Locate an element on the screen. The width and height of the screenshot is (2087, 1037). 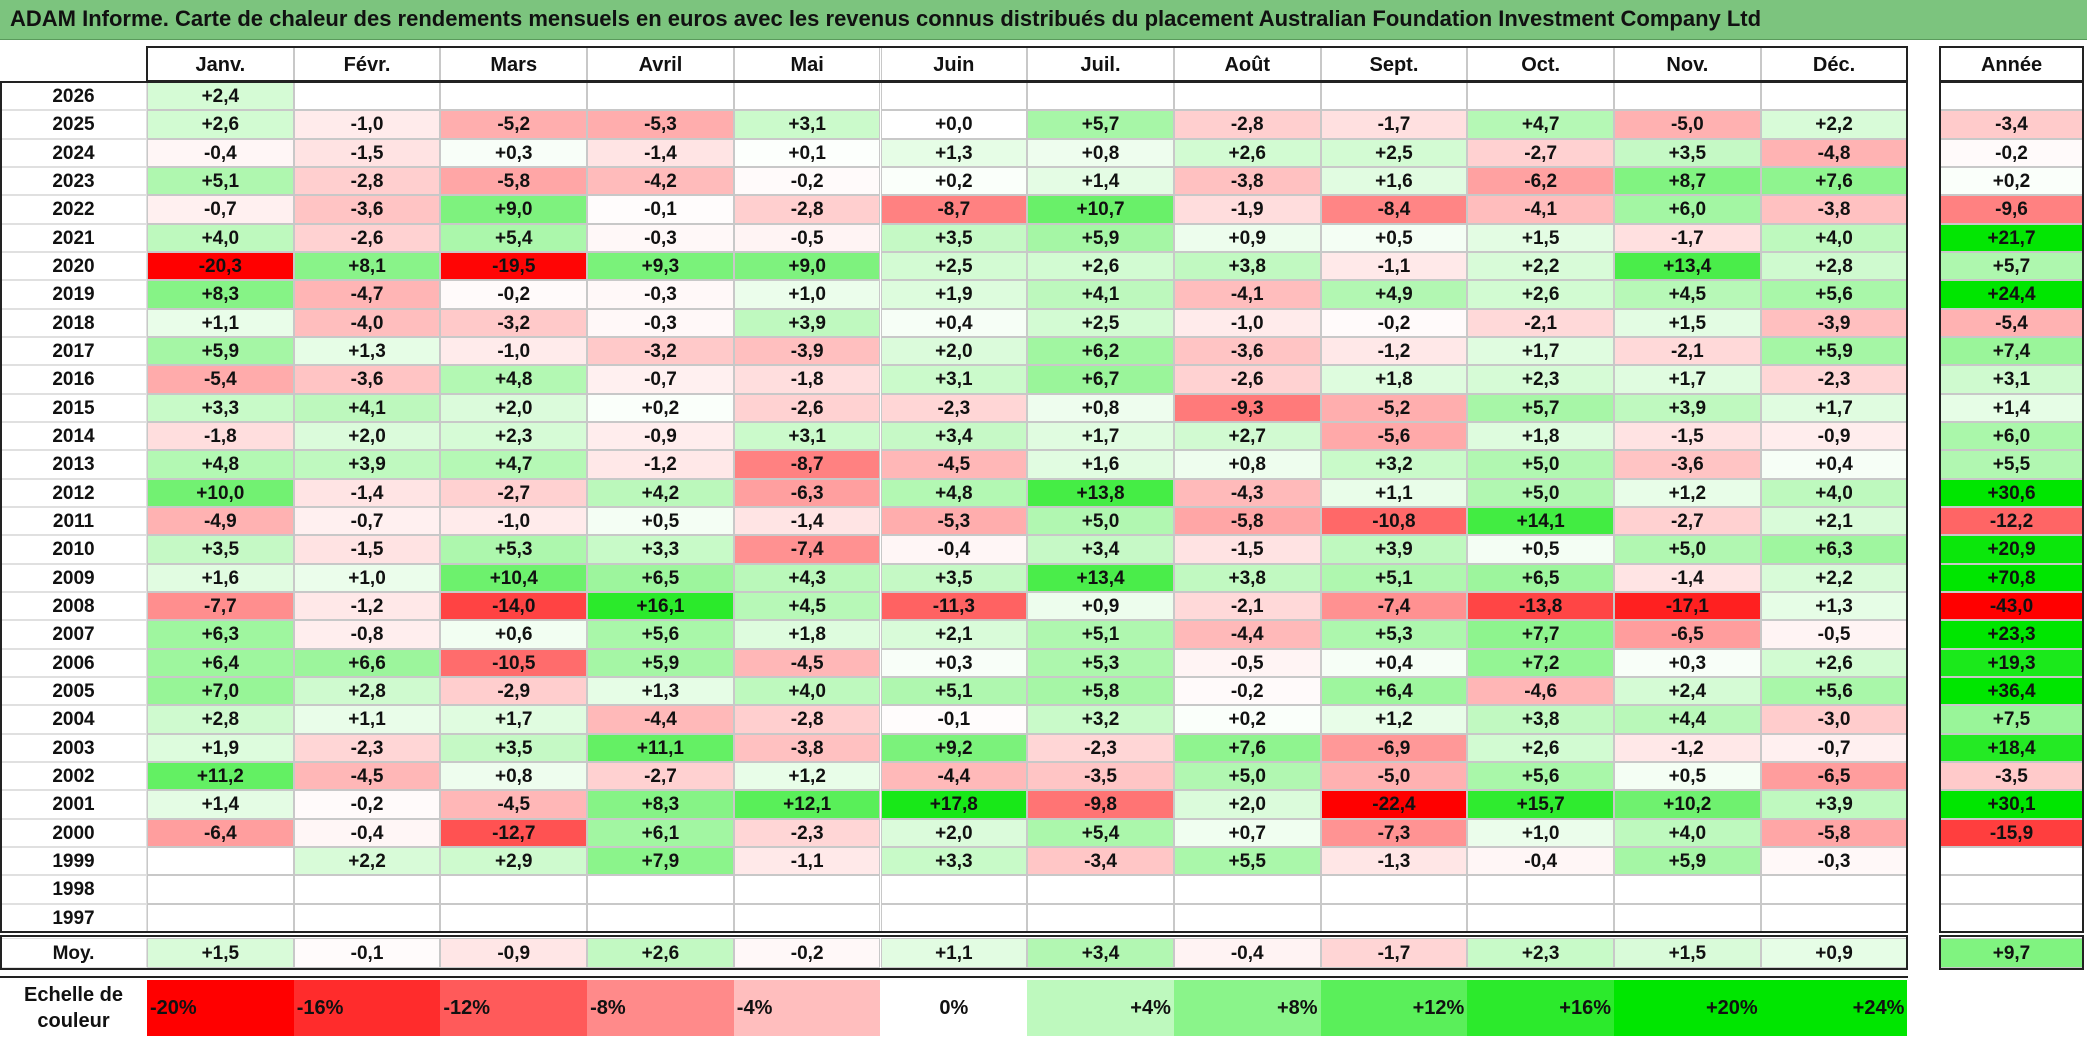
heatmap-cell: -1,2 is located at coordinates (367, 606).